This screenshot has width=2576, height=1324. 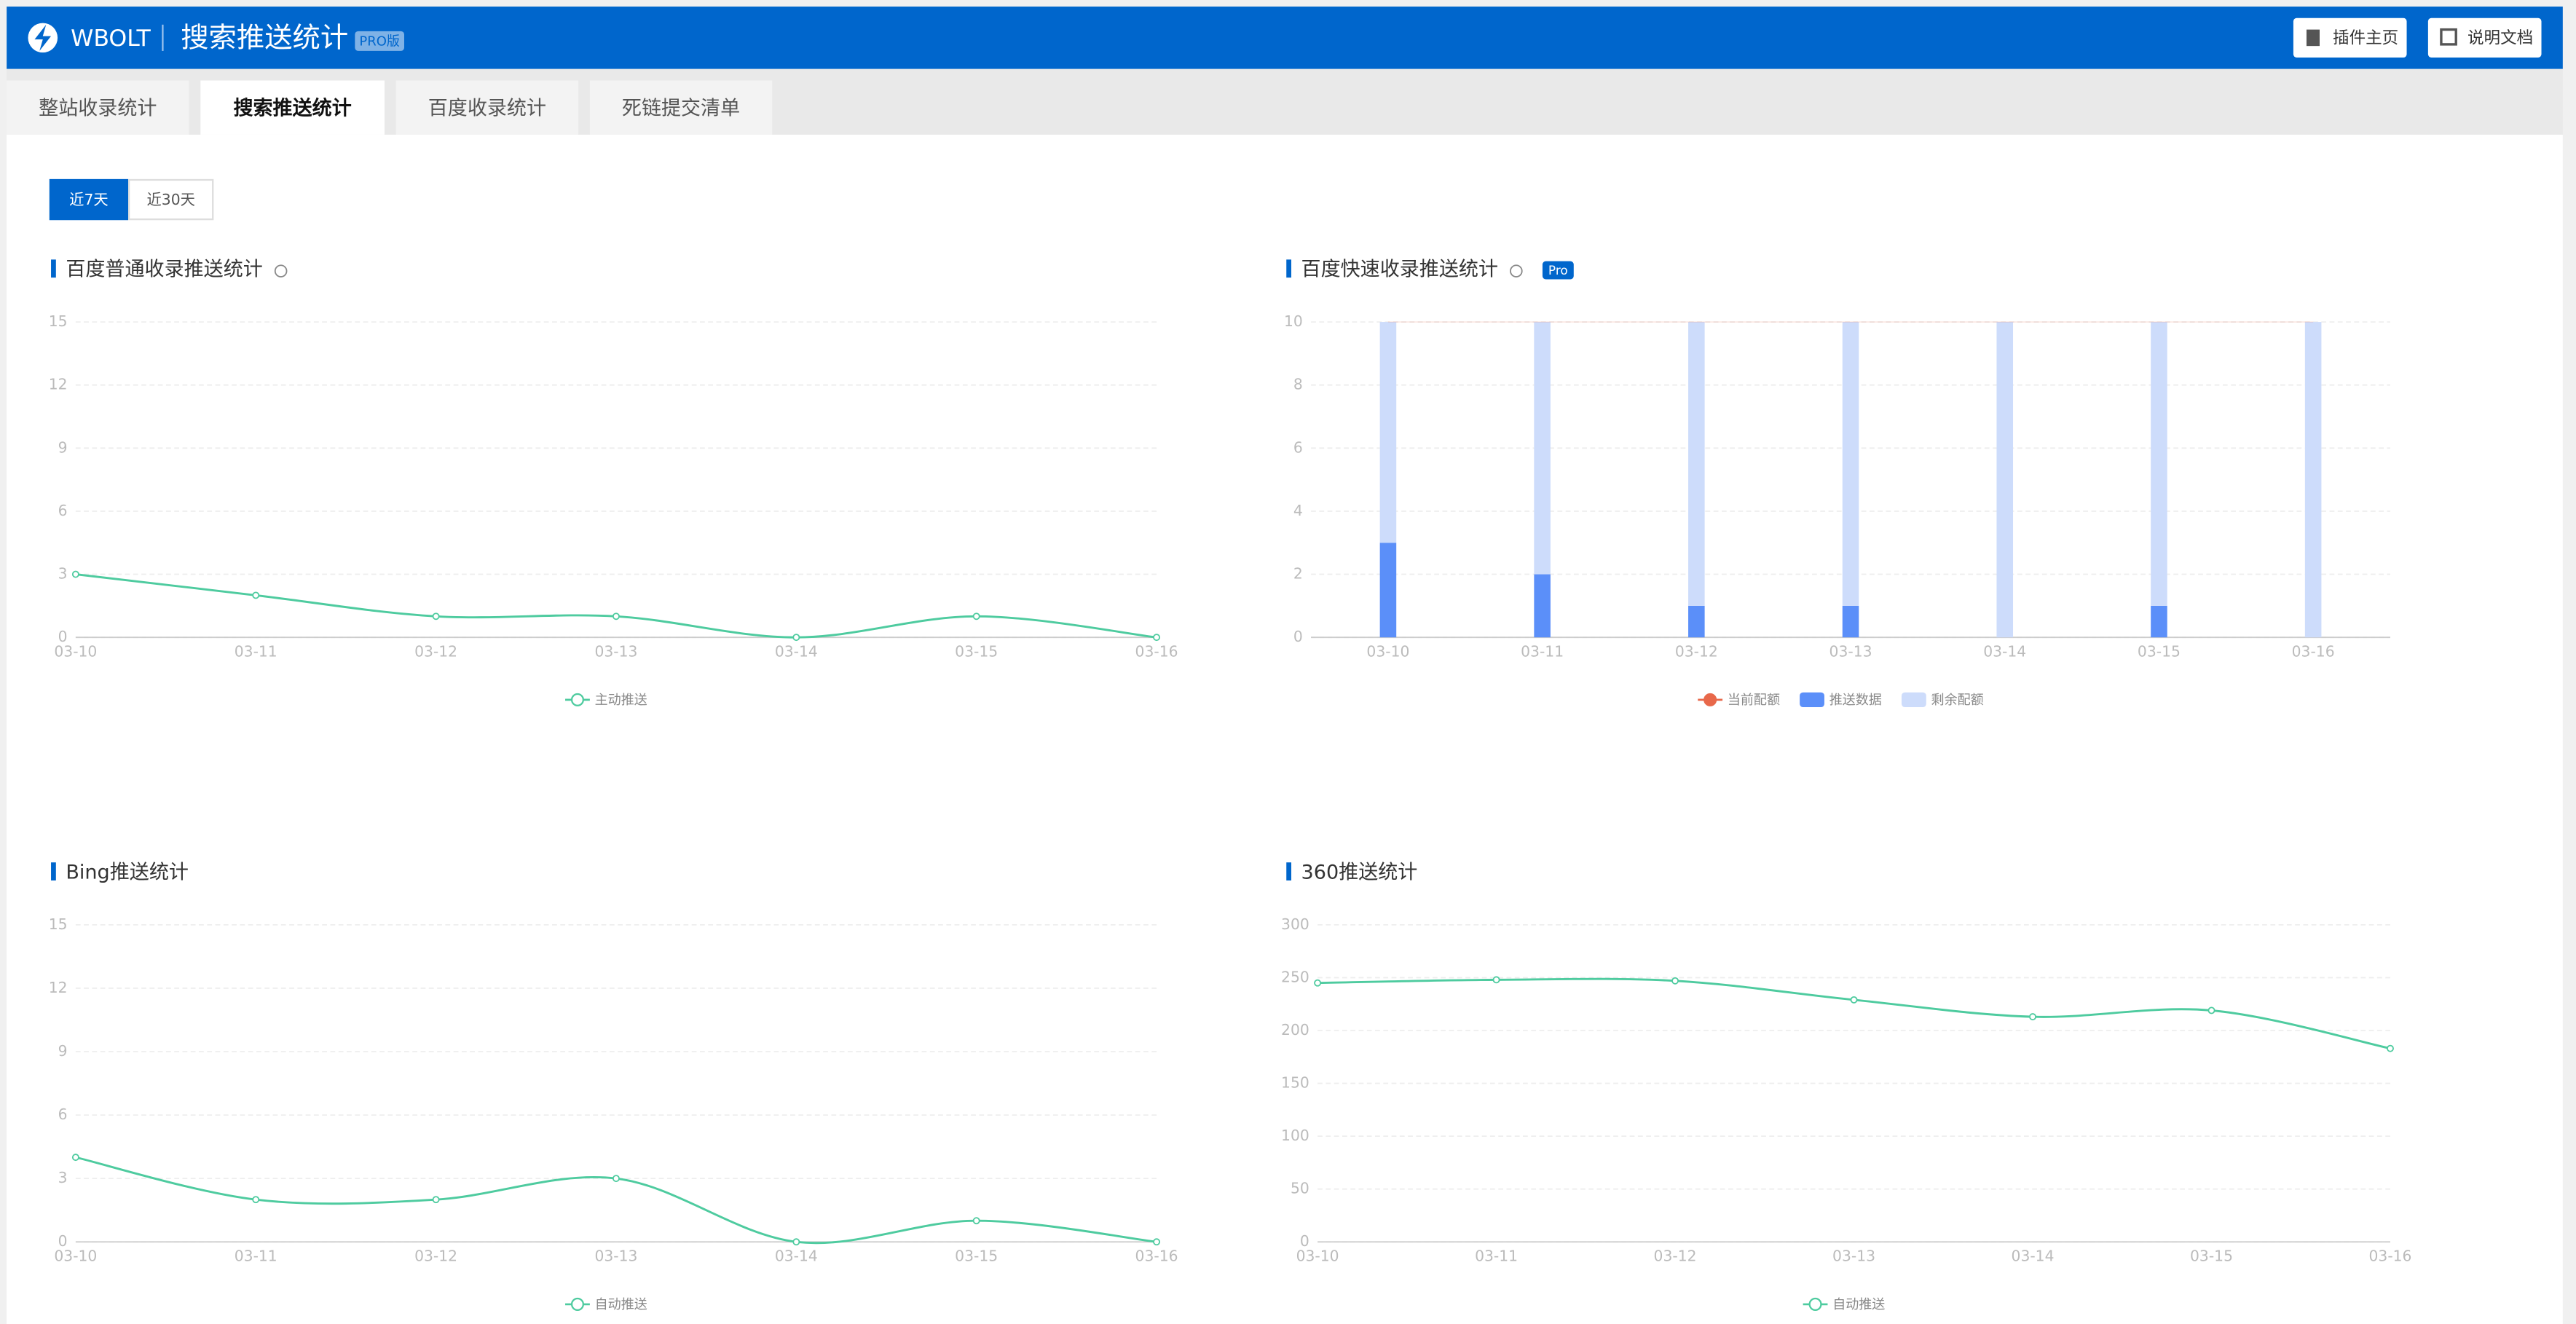 What do you see at coordinates (1295, 976) in the screenshot?
I see `y-tick-label: 250` at bounding box center [1295, 976].